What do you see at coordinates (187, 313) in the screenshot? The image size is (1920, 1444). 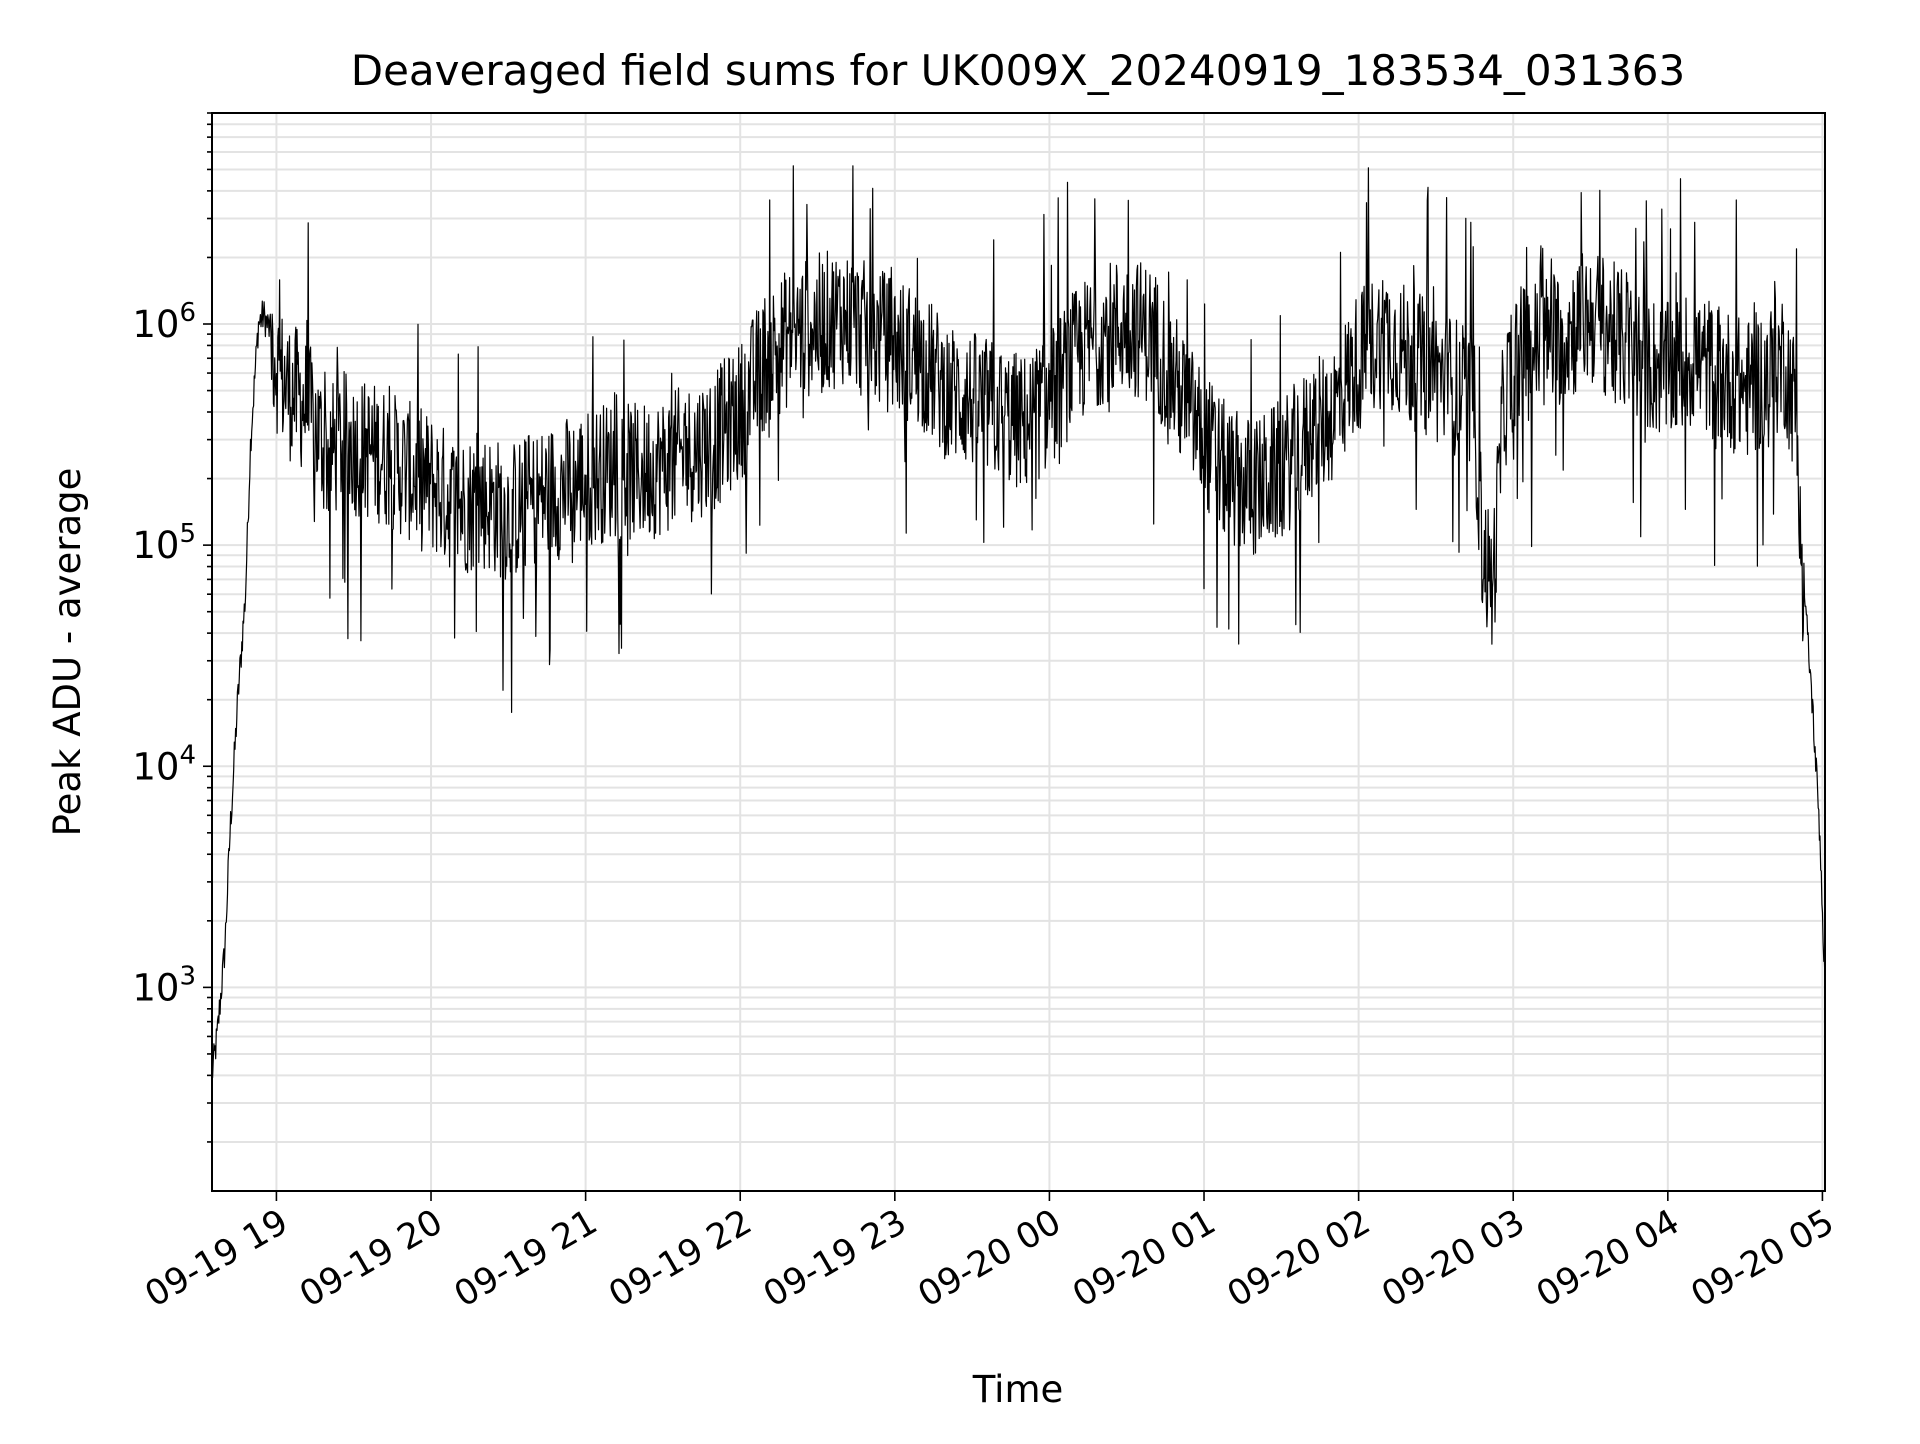 I see `y-tick-exponent: 6` at bounding box center [187, 313].